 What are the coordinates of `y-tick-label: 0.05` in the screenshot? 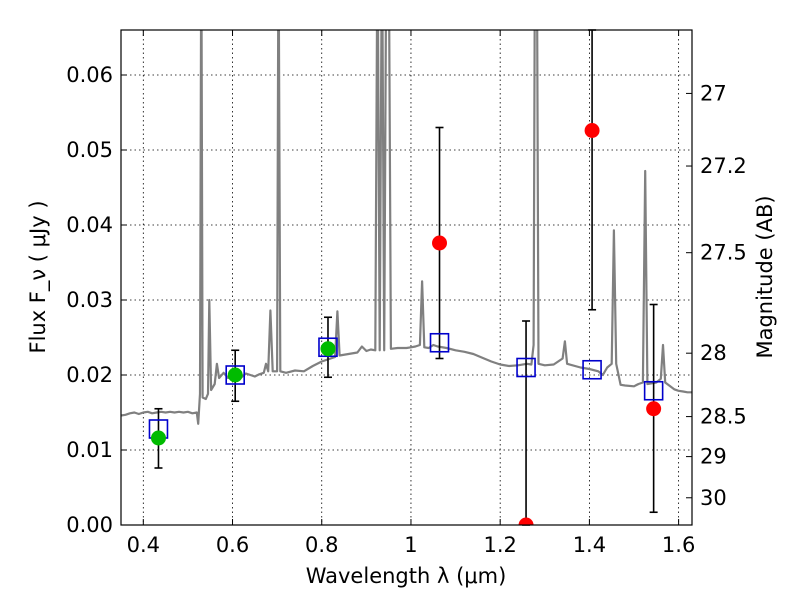 It's located at (89, 150).